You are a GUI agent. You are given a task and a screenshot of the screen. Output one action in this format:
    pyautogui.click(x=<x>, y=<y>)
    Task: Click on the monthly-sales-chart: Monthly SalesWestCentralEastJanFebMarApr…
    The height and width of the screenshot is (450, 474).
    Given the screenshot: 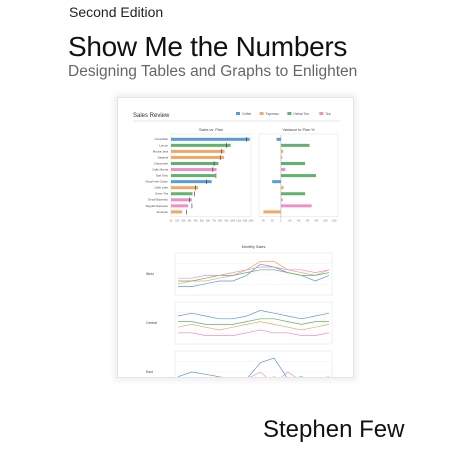 What is the action you would take?
    pyautogui.click(x=239, y=322)
    